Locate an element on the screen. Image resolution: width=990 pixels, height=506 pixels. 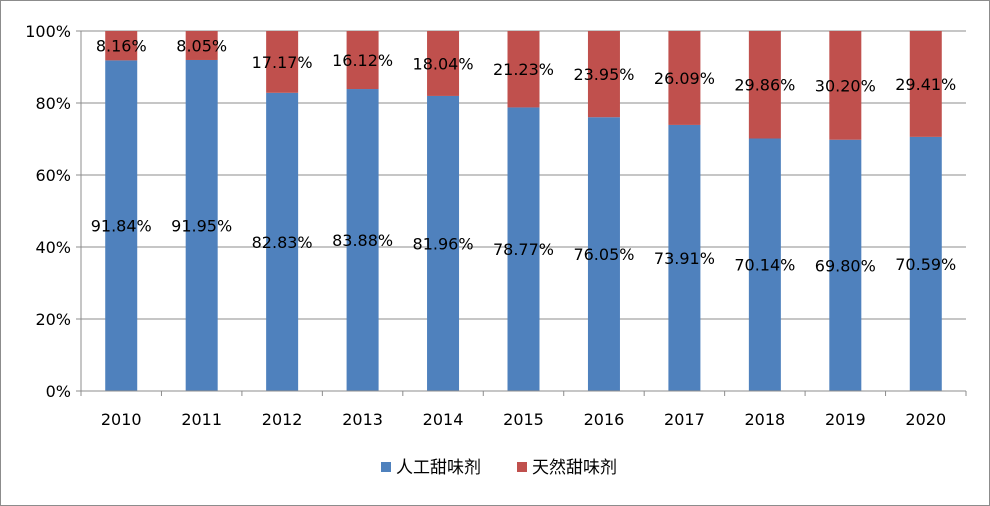
data-label-artificial-sweetener: 91.84% is located at coordinates (121, 226).